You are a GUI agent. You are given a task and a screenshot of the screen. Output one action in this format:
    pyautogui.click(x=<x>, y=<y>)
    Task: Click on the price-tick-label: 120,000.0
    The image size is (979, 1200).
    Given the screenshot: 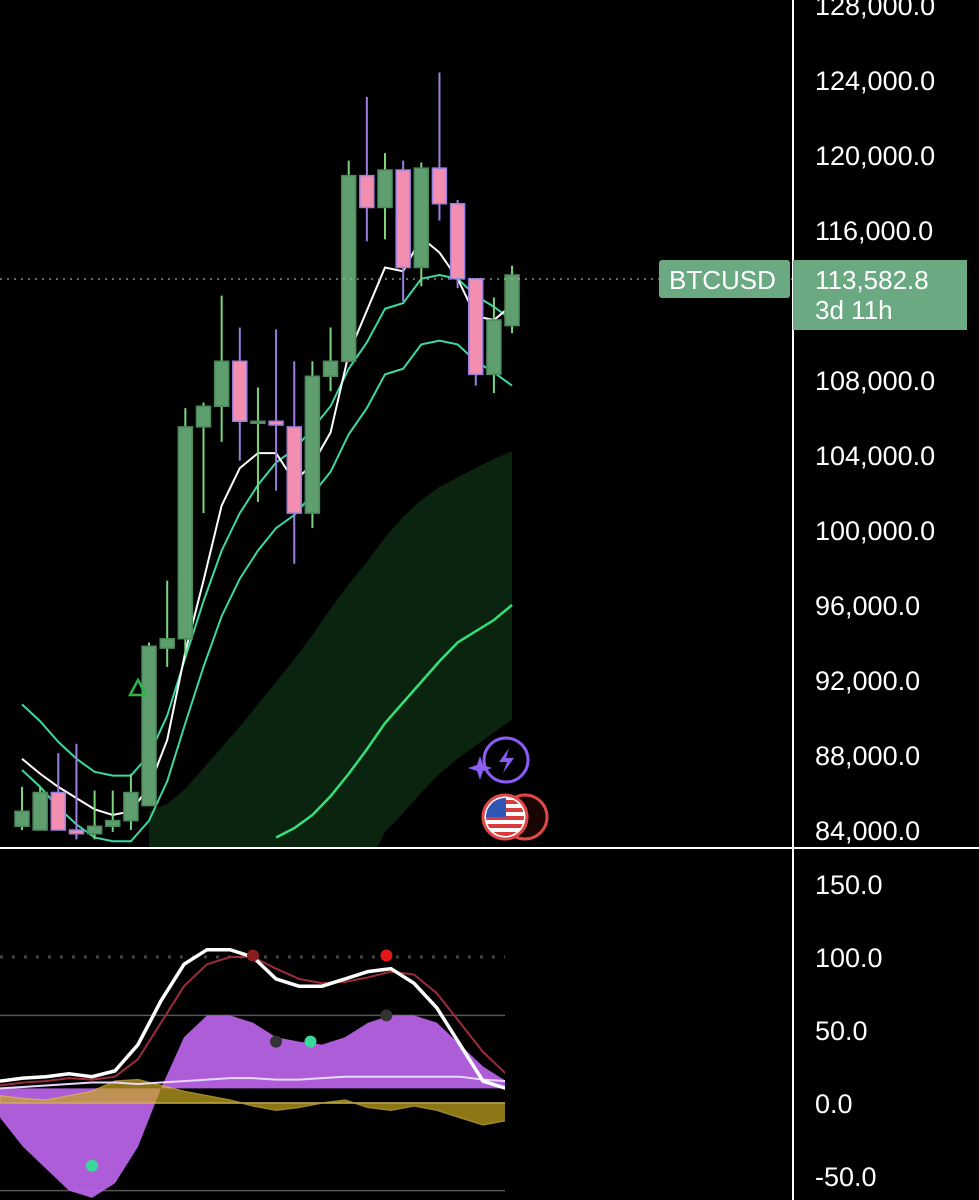 What is the action you would take?
    pyautogui.click(x=875, y=156)
    